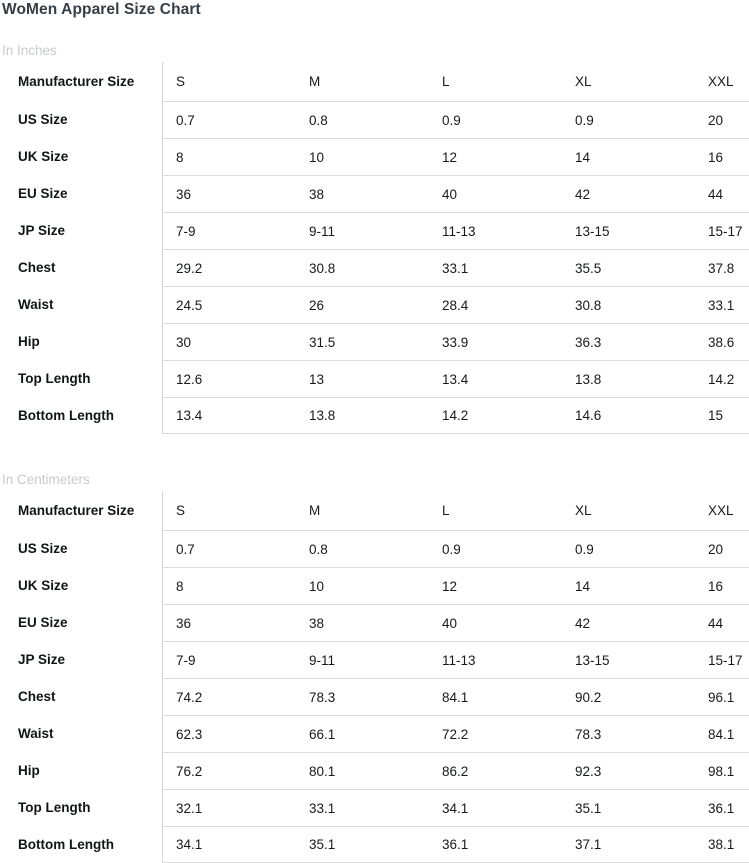 The height and width of the screenshot is (863, 749). I want to click on column-header-m: M, so click(315, 81).